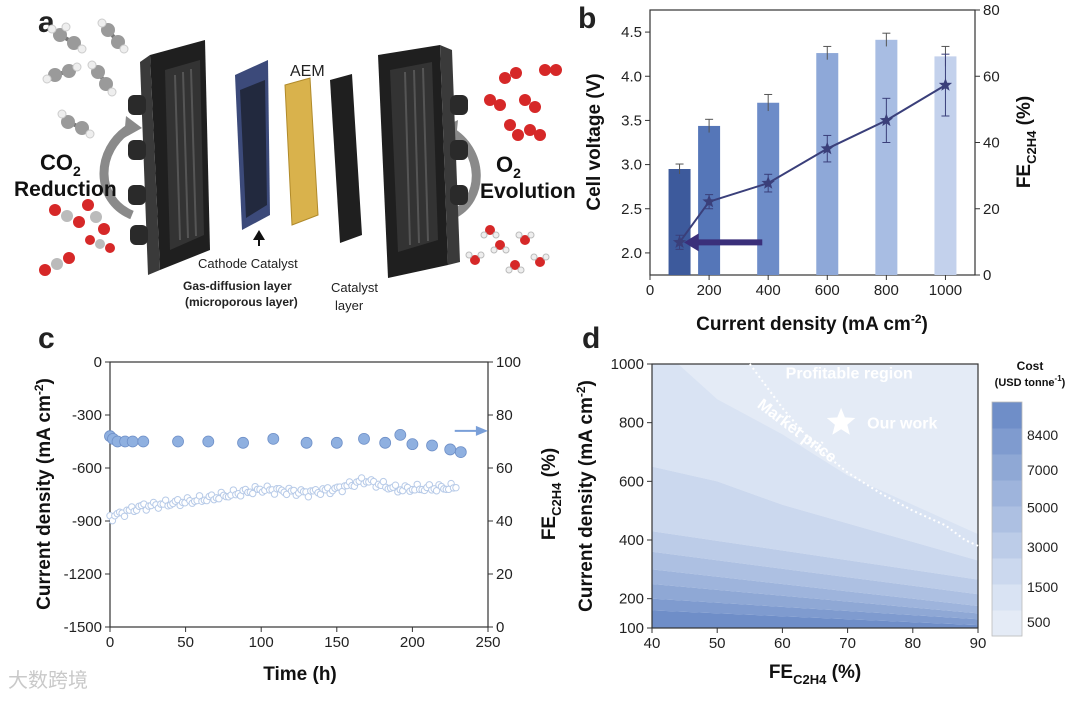 The image size is (1080, 703). What do you see at coordinates (1042, 507) in the screenshot?
I see `colorbar-tick-label: 5000` at bounding box center [1042, 507].